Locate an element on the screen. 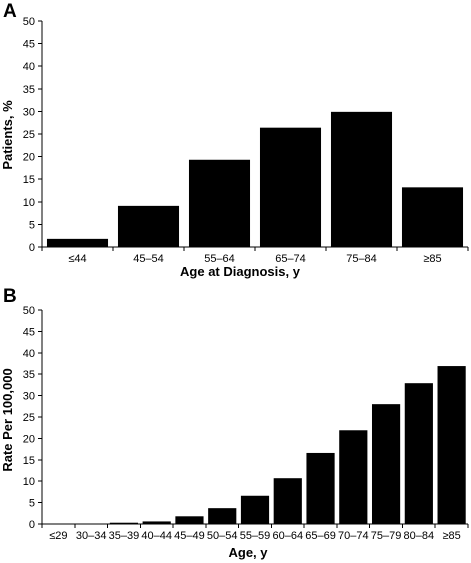 Image resolution: width=471 pixels, height=563 pixels. panel-a-y-ticks: 0 5 10 15 20 25 30 35 40 45 50 is located at coordinates (32, 135).